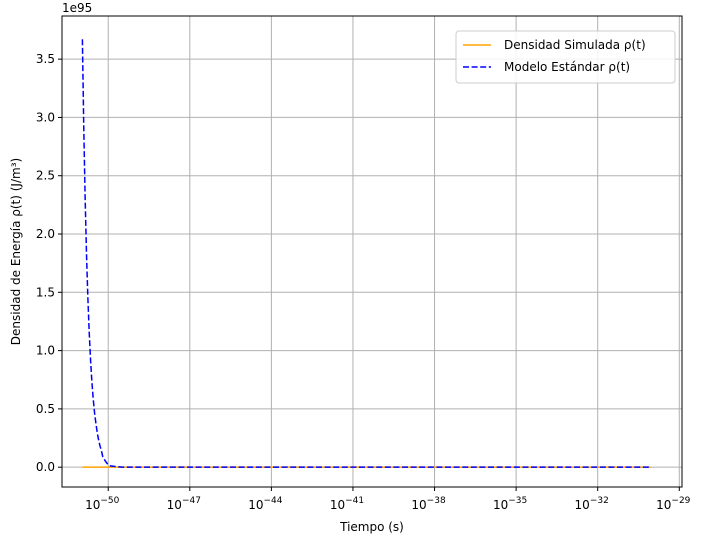  Describe the element at coordinates (428, 504) in the screenshot. I see `x-tick-label: 10−38` at that location.